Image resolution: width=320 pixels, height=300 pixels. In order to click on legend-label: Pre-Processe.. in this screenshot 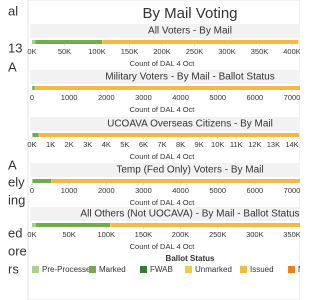, I will do `click(68, 269)`.